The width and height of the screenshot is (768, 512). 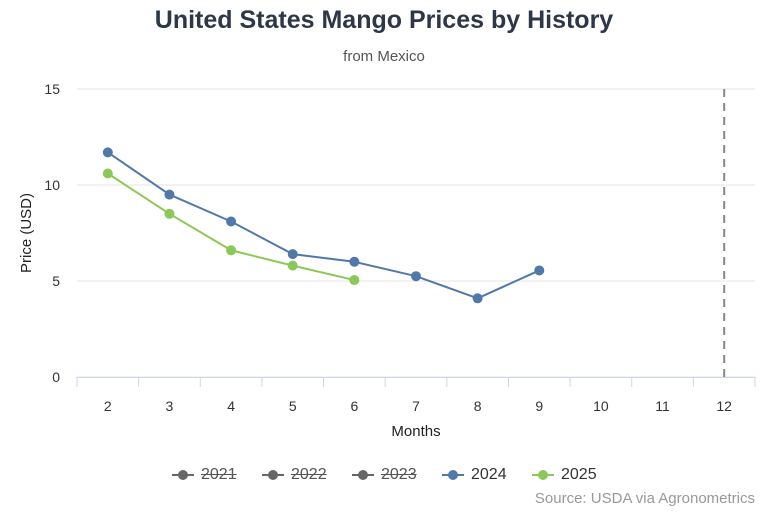 I want to click on legend-item-2021: 2021, so click(x=204, y=475).